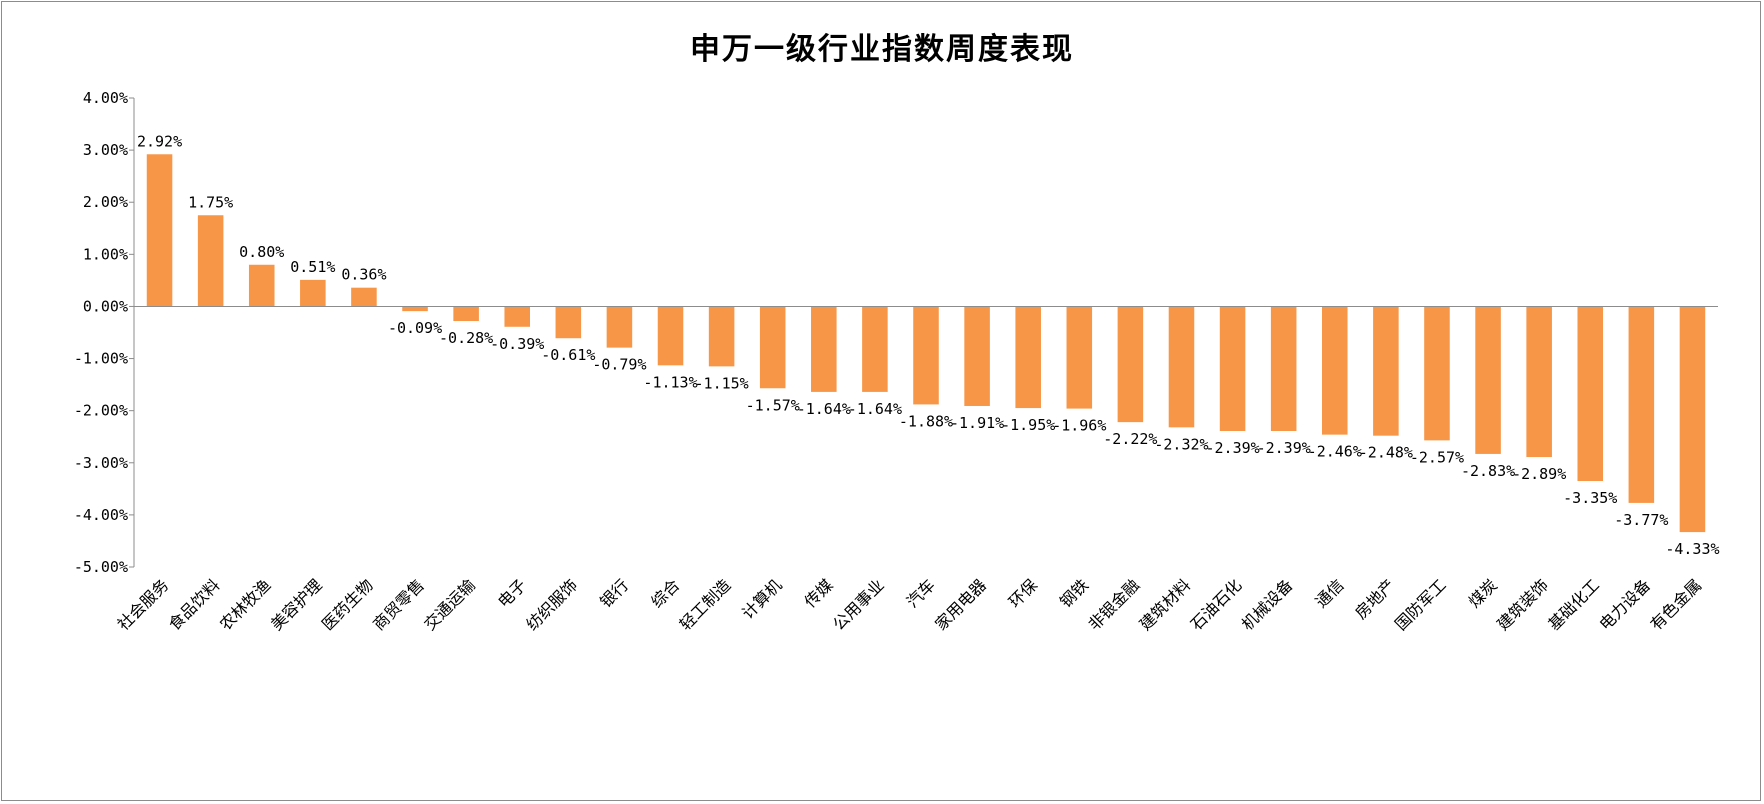 Image resolution: width=1764 pixels, height=804 pixels. What do you see at coordinates (1641, 520) in the screenshot?
I see `data-label: -3.77%` at bounding box center [1641, 520].